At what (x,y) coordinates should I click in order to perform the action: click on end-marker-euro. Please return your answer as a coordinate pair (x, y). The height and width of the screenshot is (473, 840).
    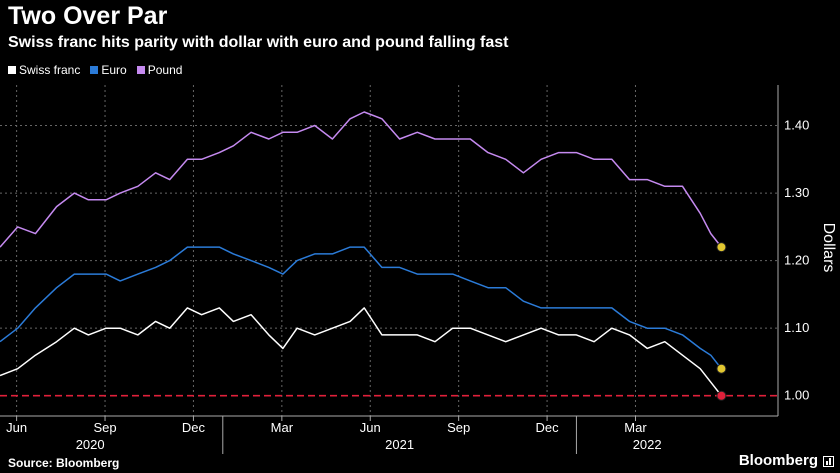
    Looking at the image, I should click on (721, 368).